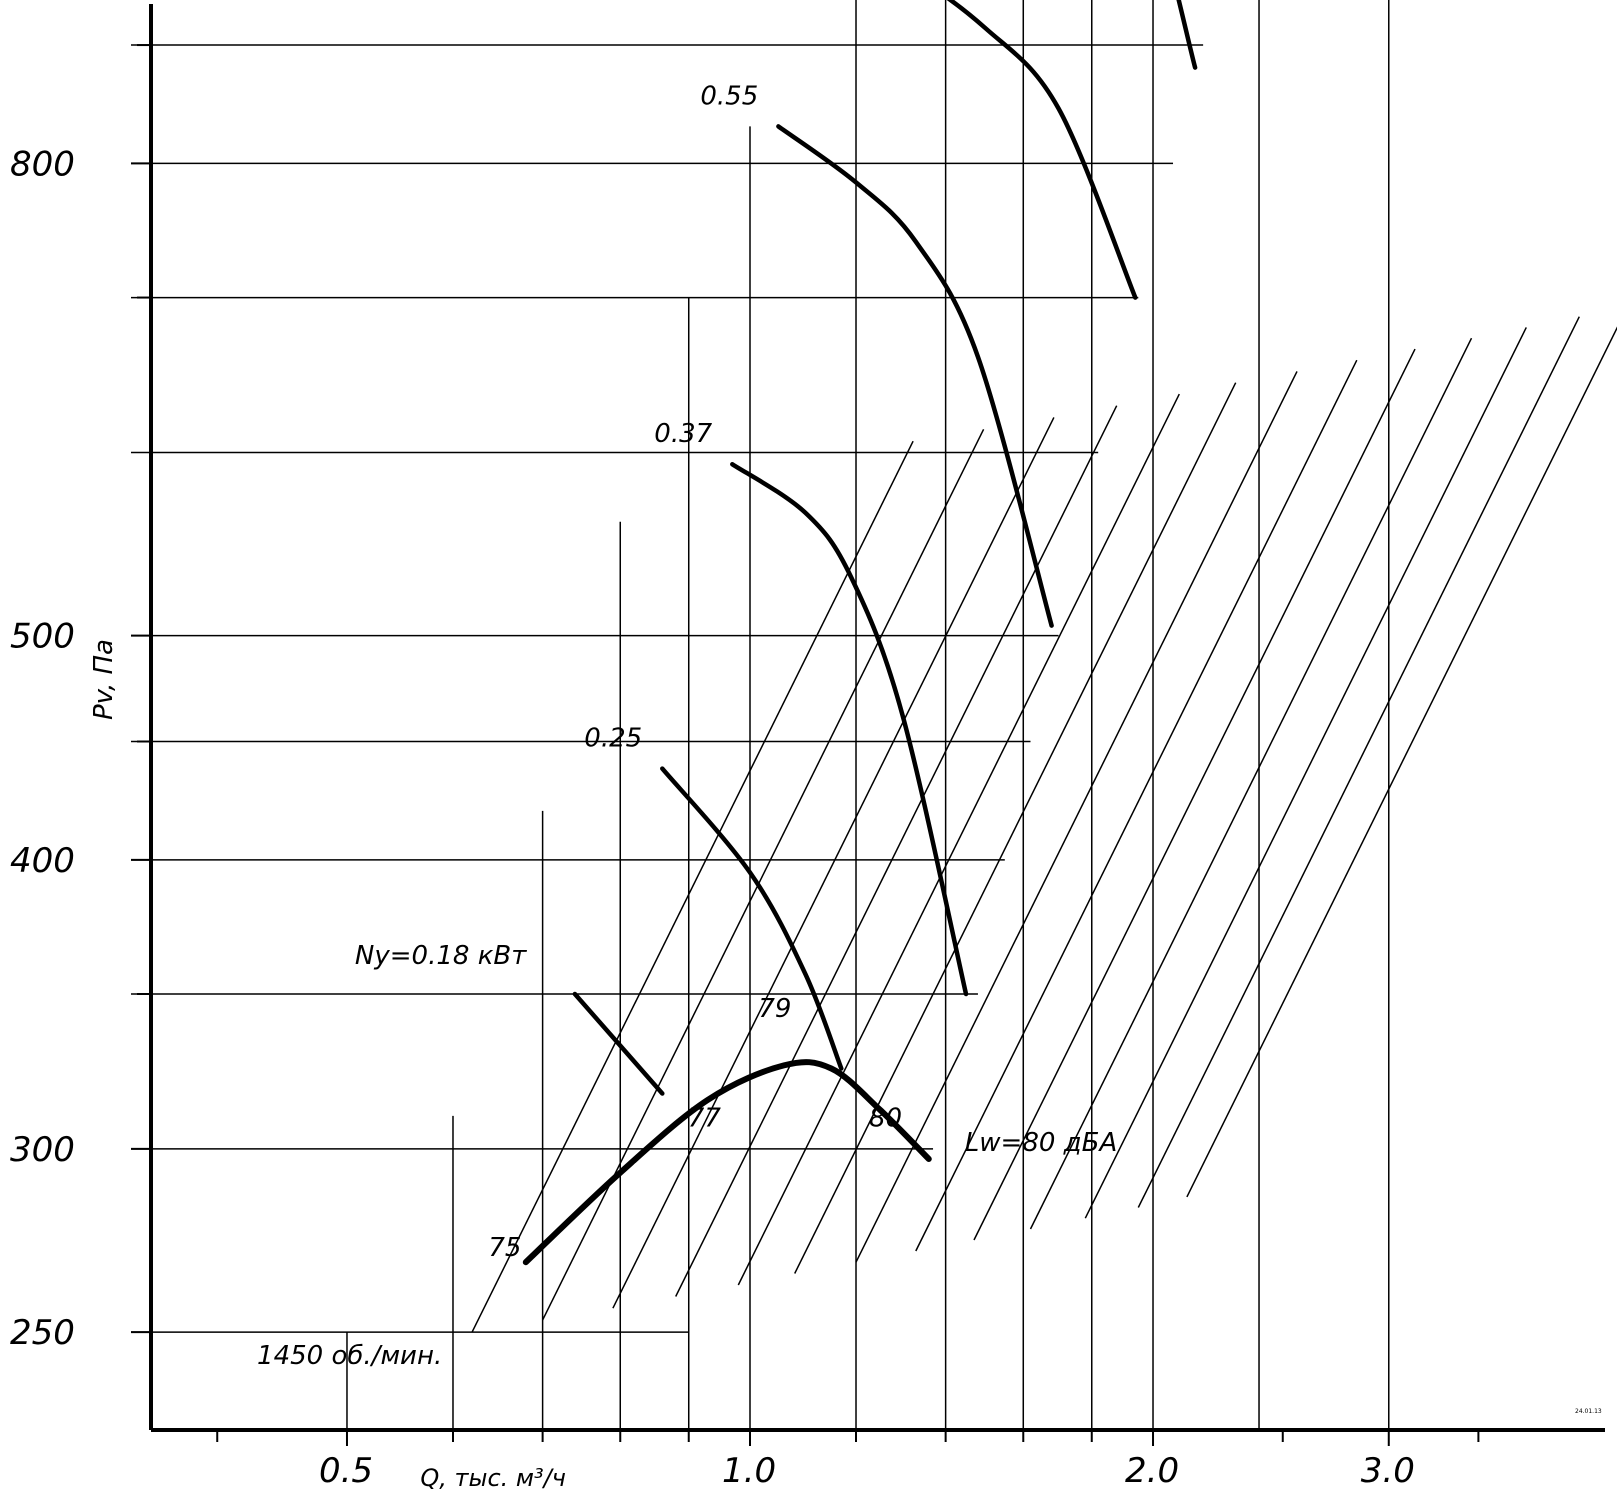  I want to click on y-tick-label: 500, so click(42, 637).